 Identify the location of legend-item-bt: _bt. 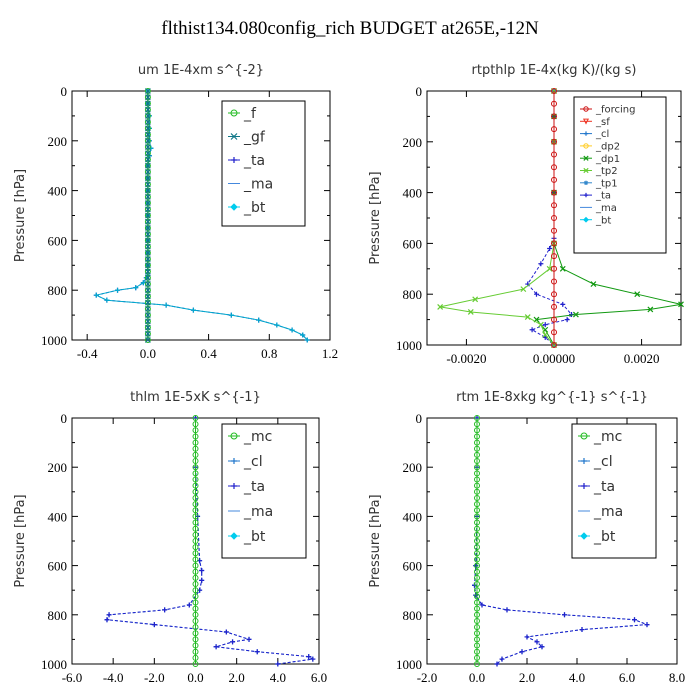
(247, 537).